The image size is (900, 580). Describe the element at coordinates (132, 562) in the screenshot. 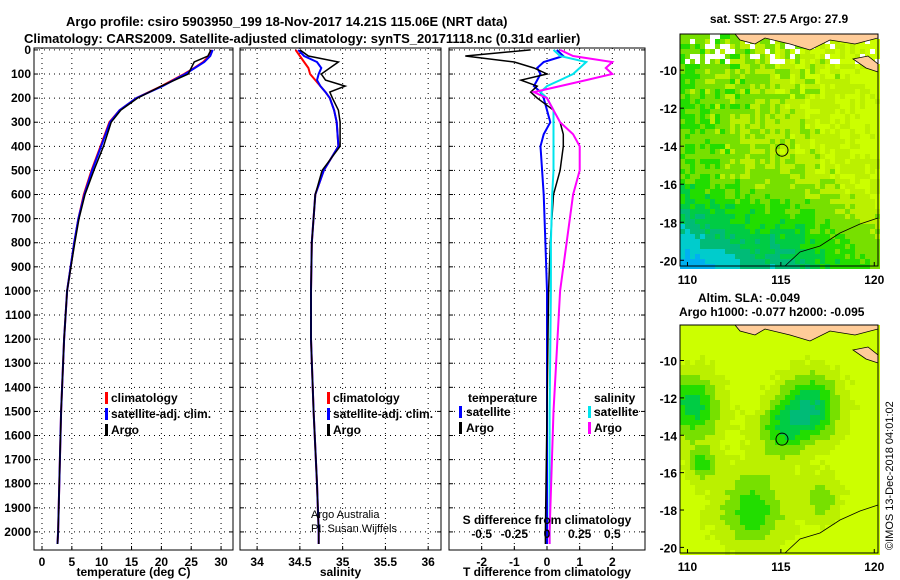

I see `x-tick-label: 15` at that location.